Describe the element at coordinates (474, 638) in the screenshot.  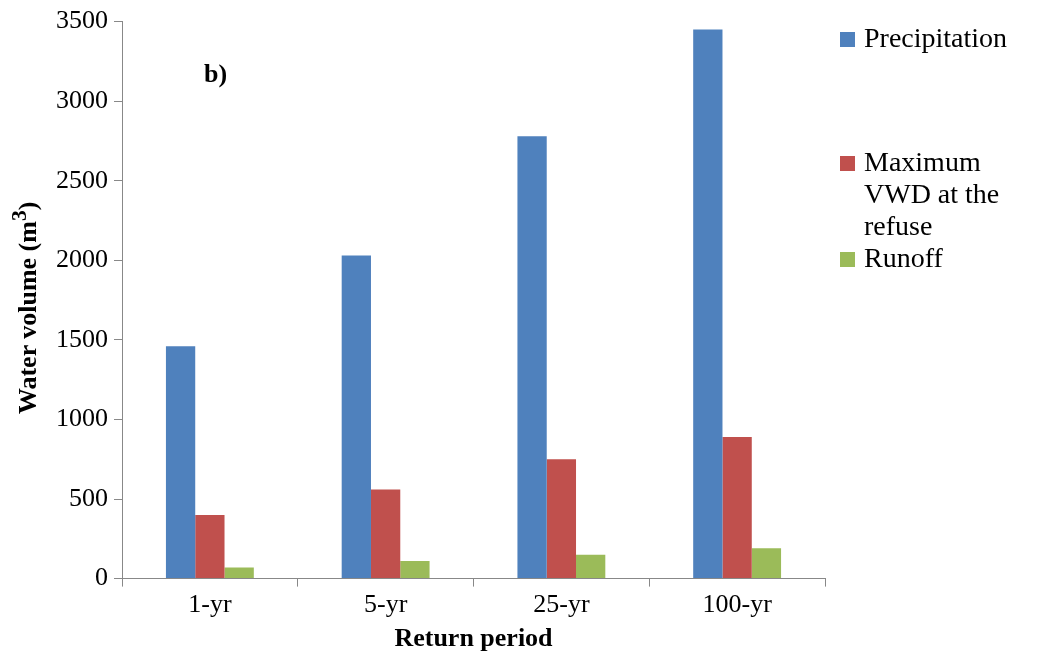
I see `x-axis-title: Return period` at that location.